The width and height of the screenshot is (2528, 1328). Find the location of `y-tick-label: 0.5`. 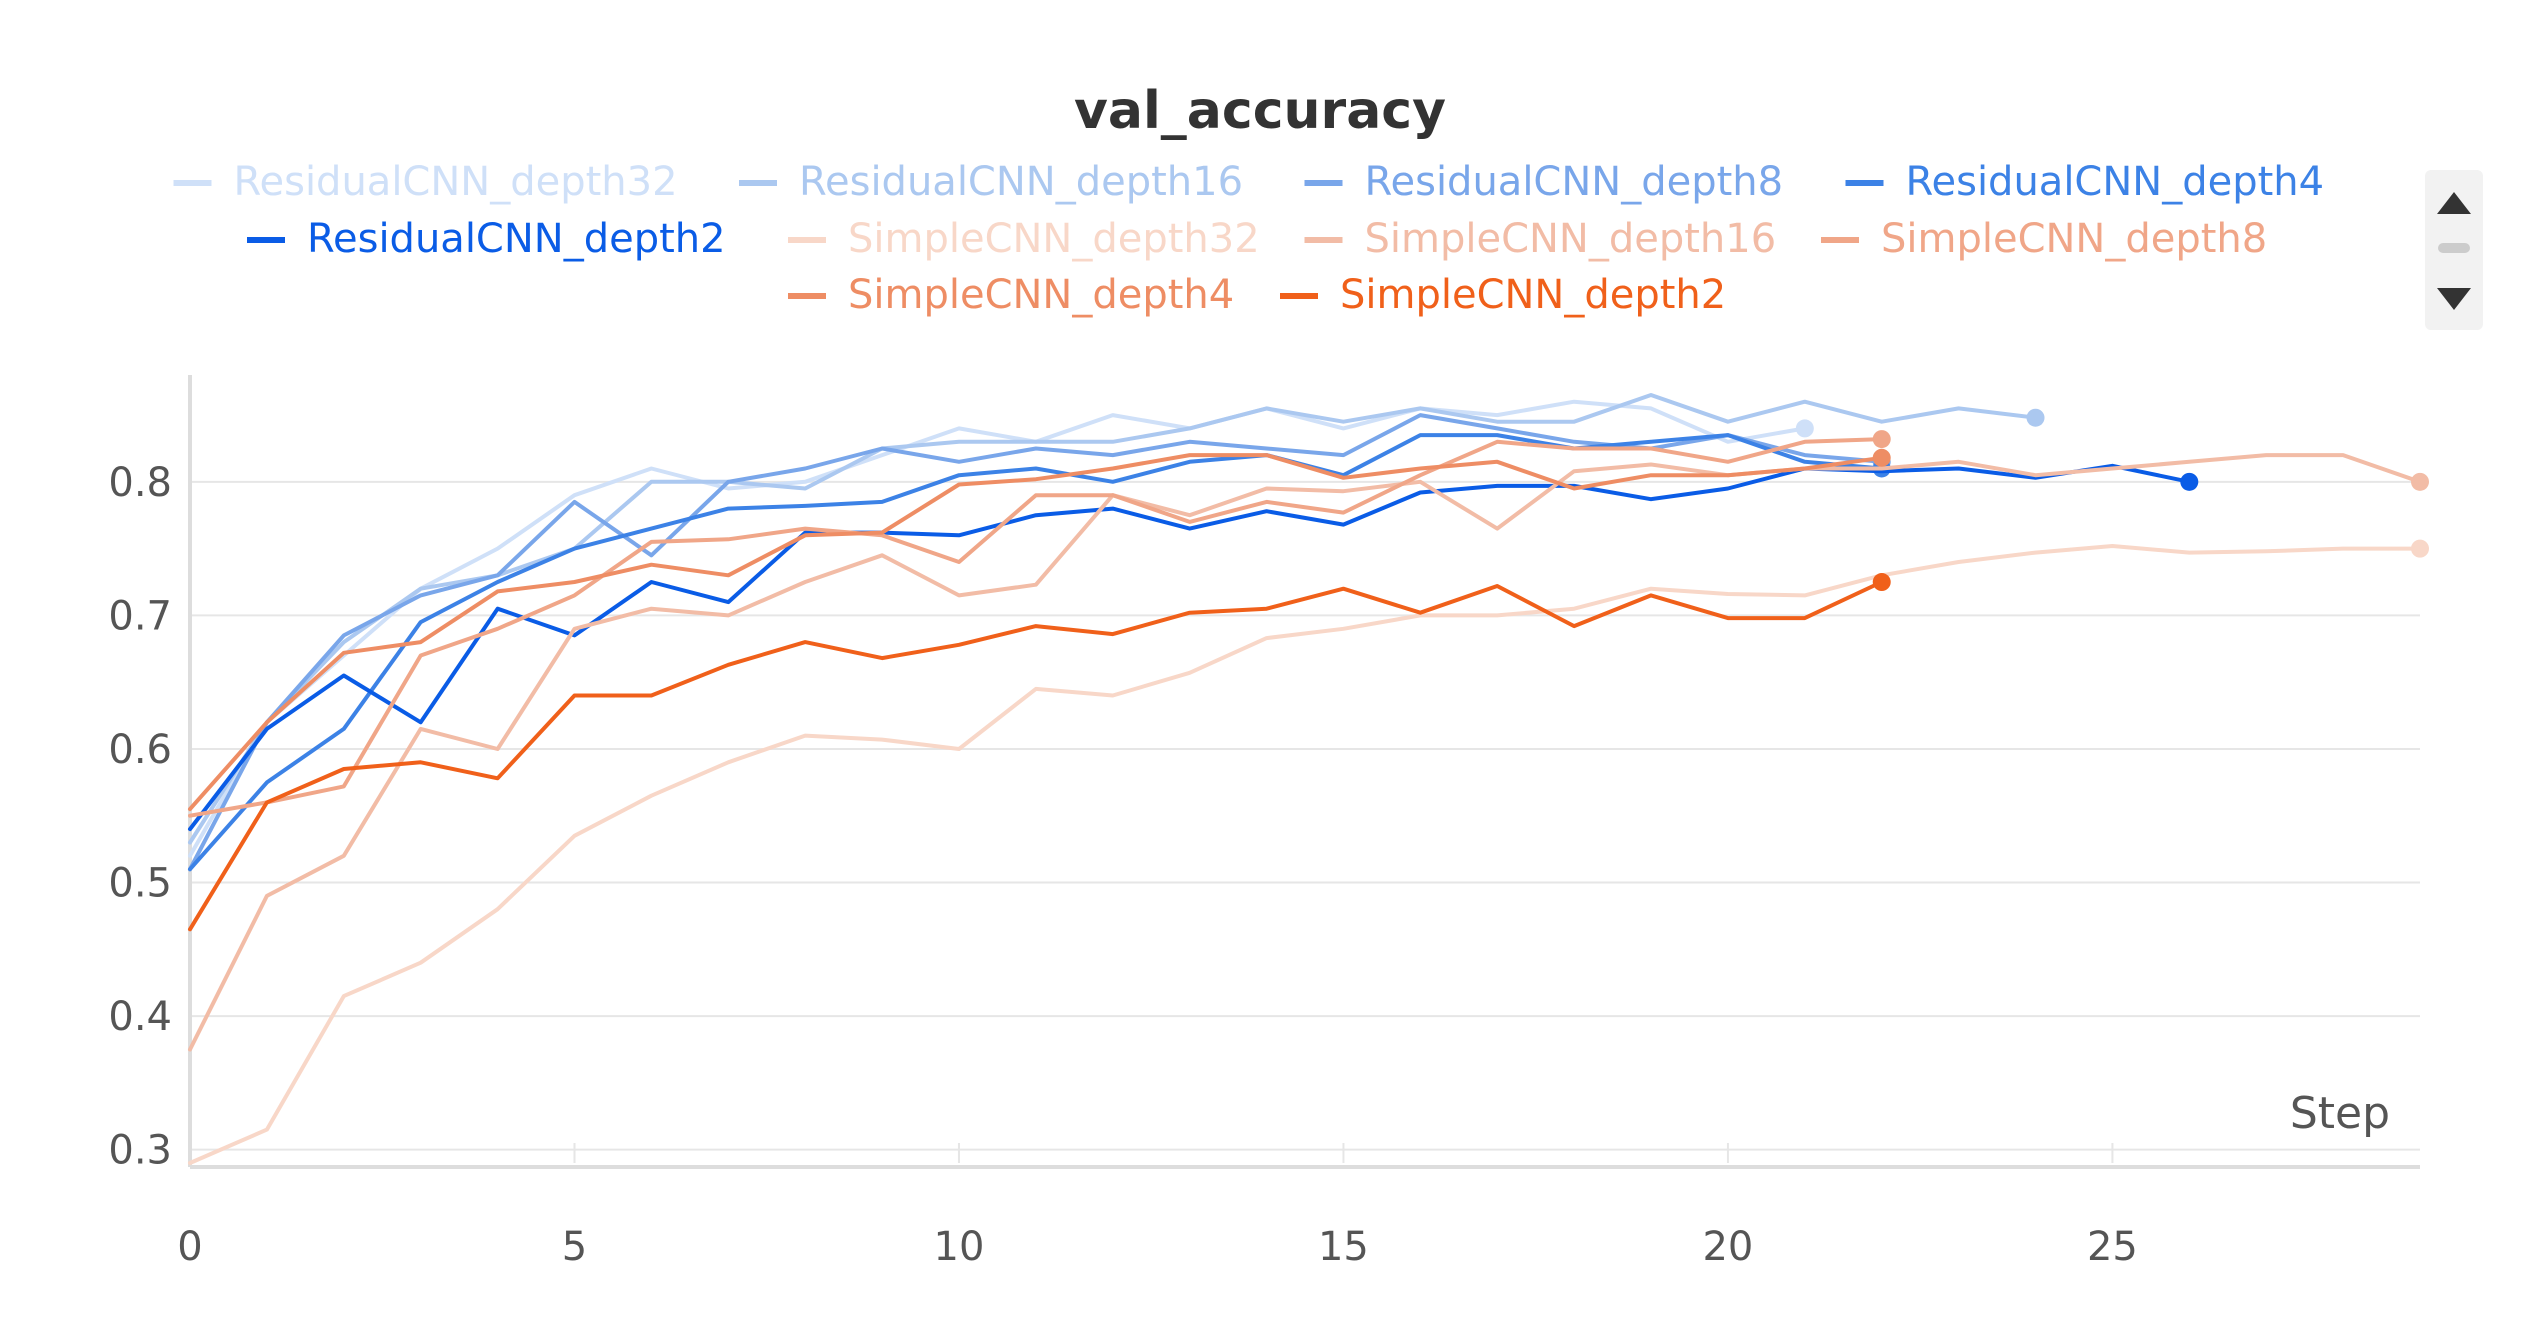

y-tick-label: 0.5 is located at coordinates (140, 884).